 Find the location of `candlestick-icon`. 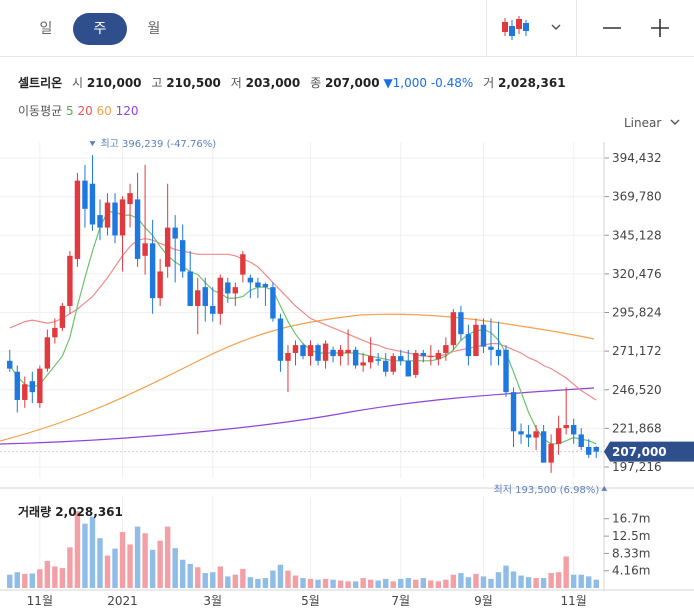

candlestick-icon is located at coordinates (515, 30).